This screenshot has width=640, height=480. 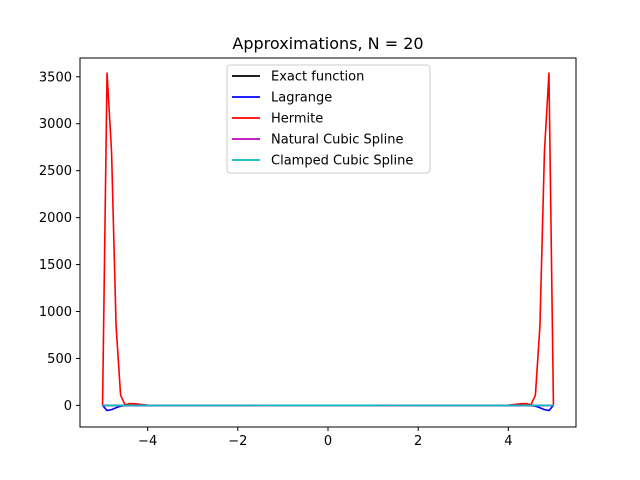 I want to click on x-tick-label: 2, so click(x=418, y=441).